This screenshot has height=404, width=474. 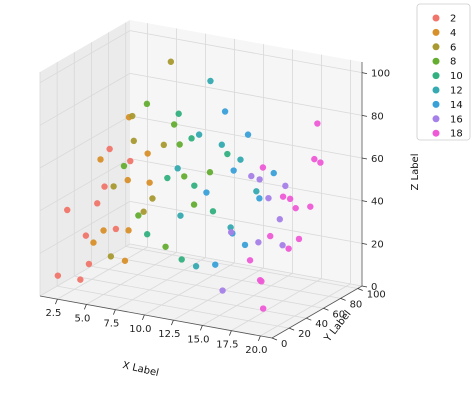 What do you see at coordinates (453, 62) in the screenshot?
I see `legend-label-8: 8` at bounding box center [453, 62].